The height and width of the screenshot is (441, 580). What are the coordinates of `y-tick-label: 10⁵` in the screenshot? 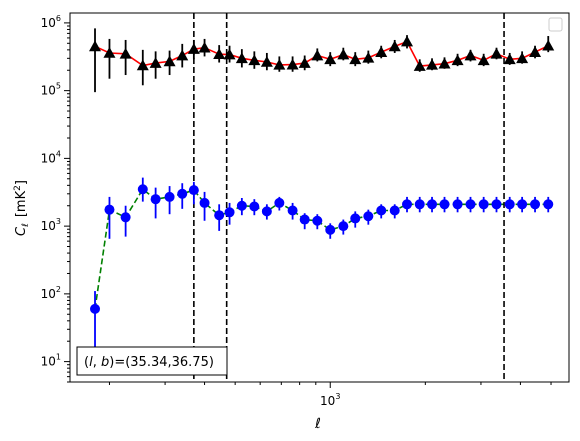 It's located at (51, 90).